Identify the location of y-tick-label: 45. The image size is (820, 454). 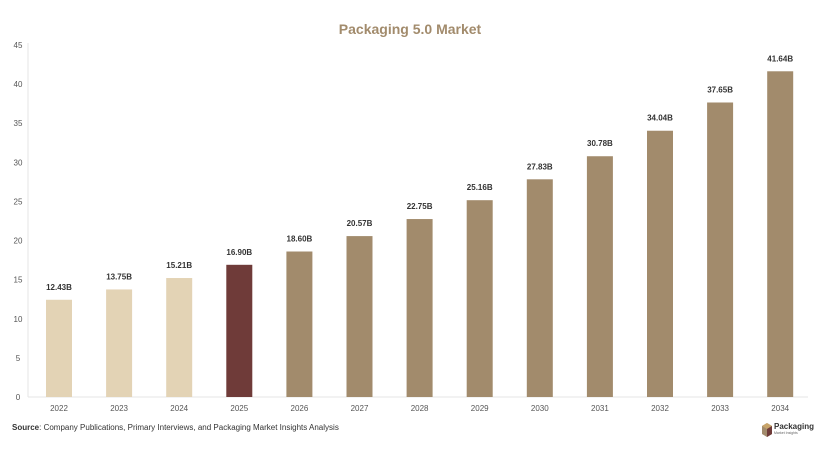
(18, 45).